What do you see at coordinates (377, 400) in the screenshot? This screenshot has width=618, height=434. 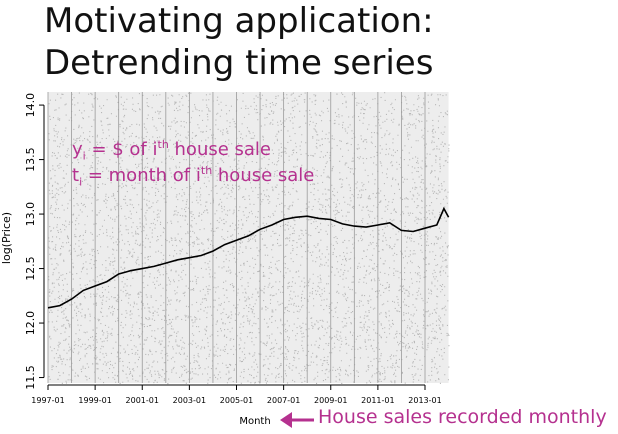 I see `x-tick-label: 2011-01` at bounding box center [377, 400].